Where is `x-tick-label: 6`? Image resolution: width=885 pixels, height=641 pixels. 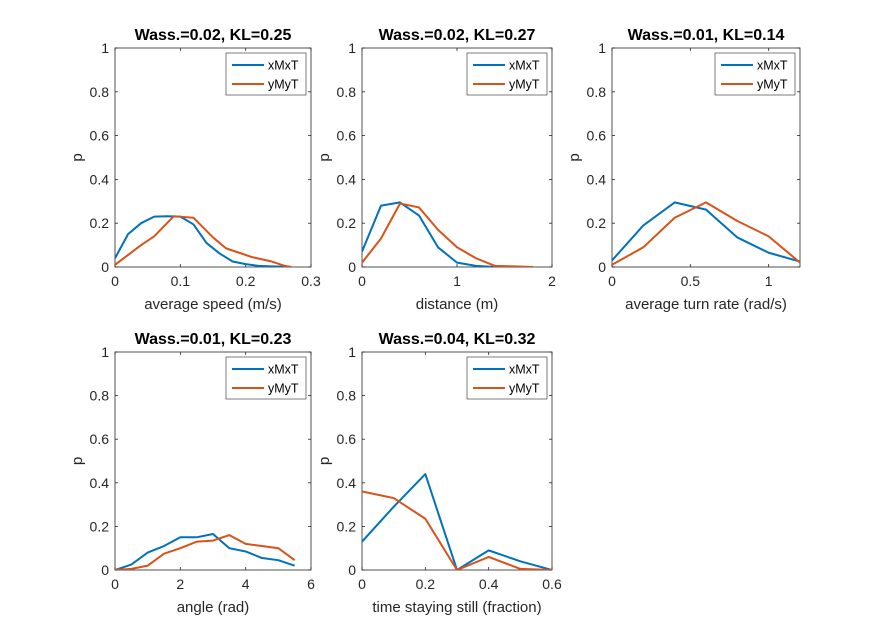
x-tick-label: 6 is located at coordinates (311, 584).